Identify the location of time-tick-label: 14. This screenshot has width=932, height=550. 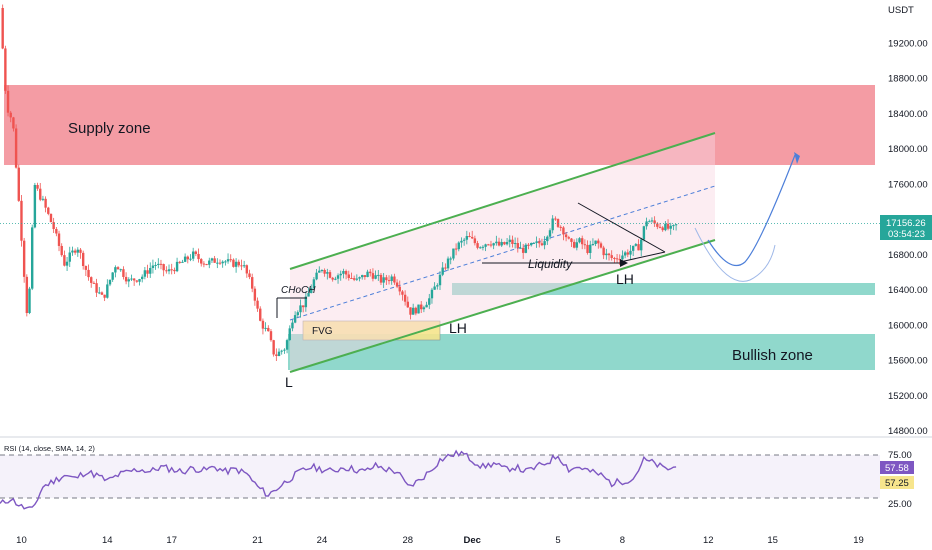
(107, 540).